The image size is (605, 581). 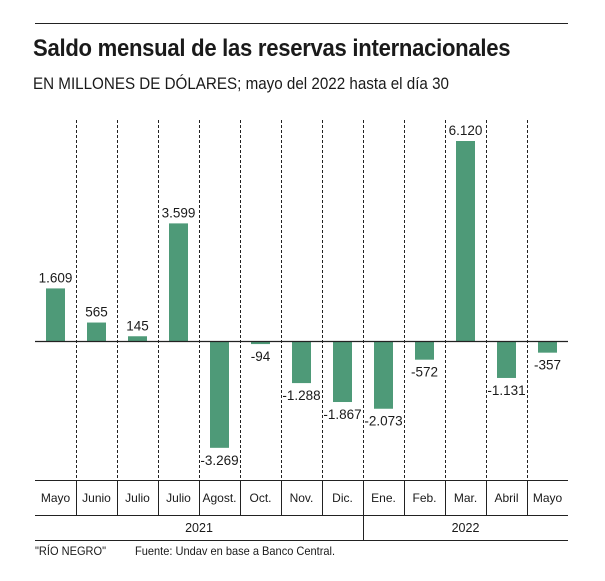 What do you see at coordinates (383, 421) in the screenshot?
I see `data-label: -2.073` at bounding box center [383, 421].